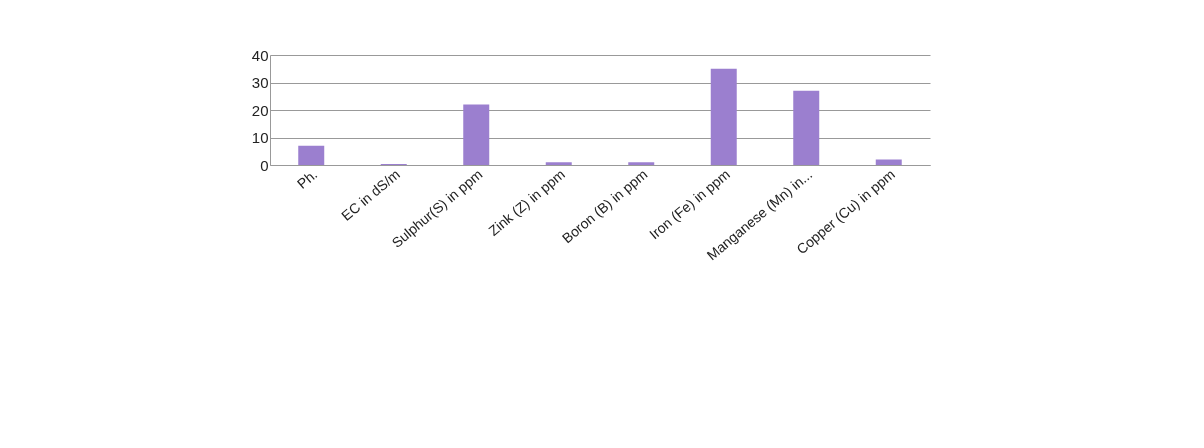  I want to click on y-tick-label: 30, so click(260, 82).